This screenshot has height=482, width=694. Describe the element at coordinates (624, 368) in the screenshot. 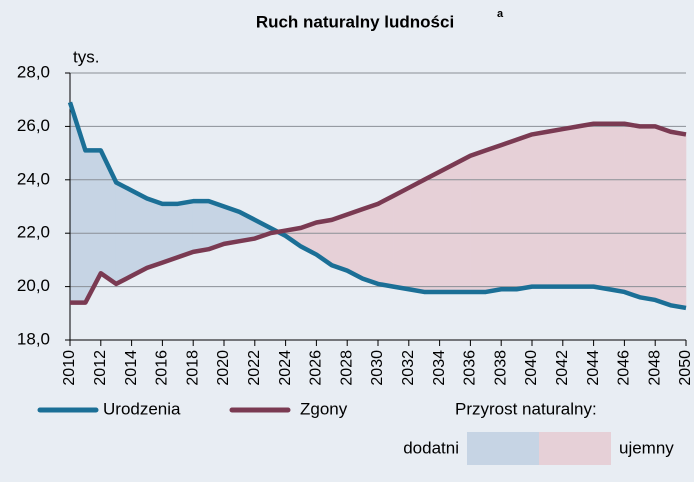

I see `x-tick-label: 2046` at that location.